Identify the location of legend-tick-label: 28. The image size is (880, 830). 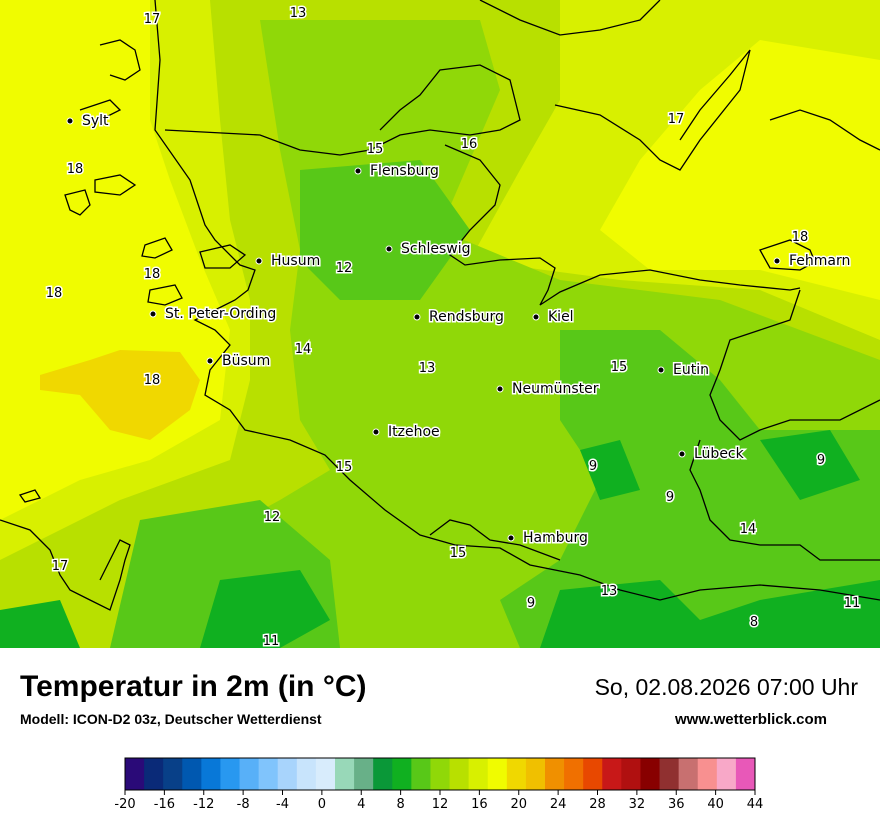
(597, 804).